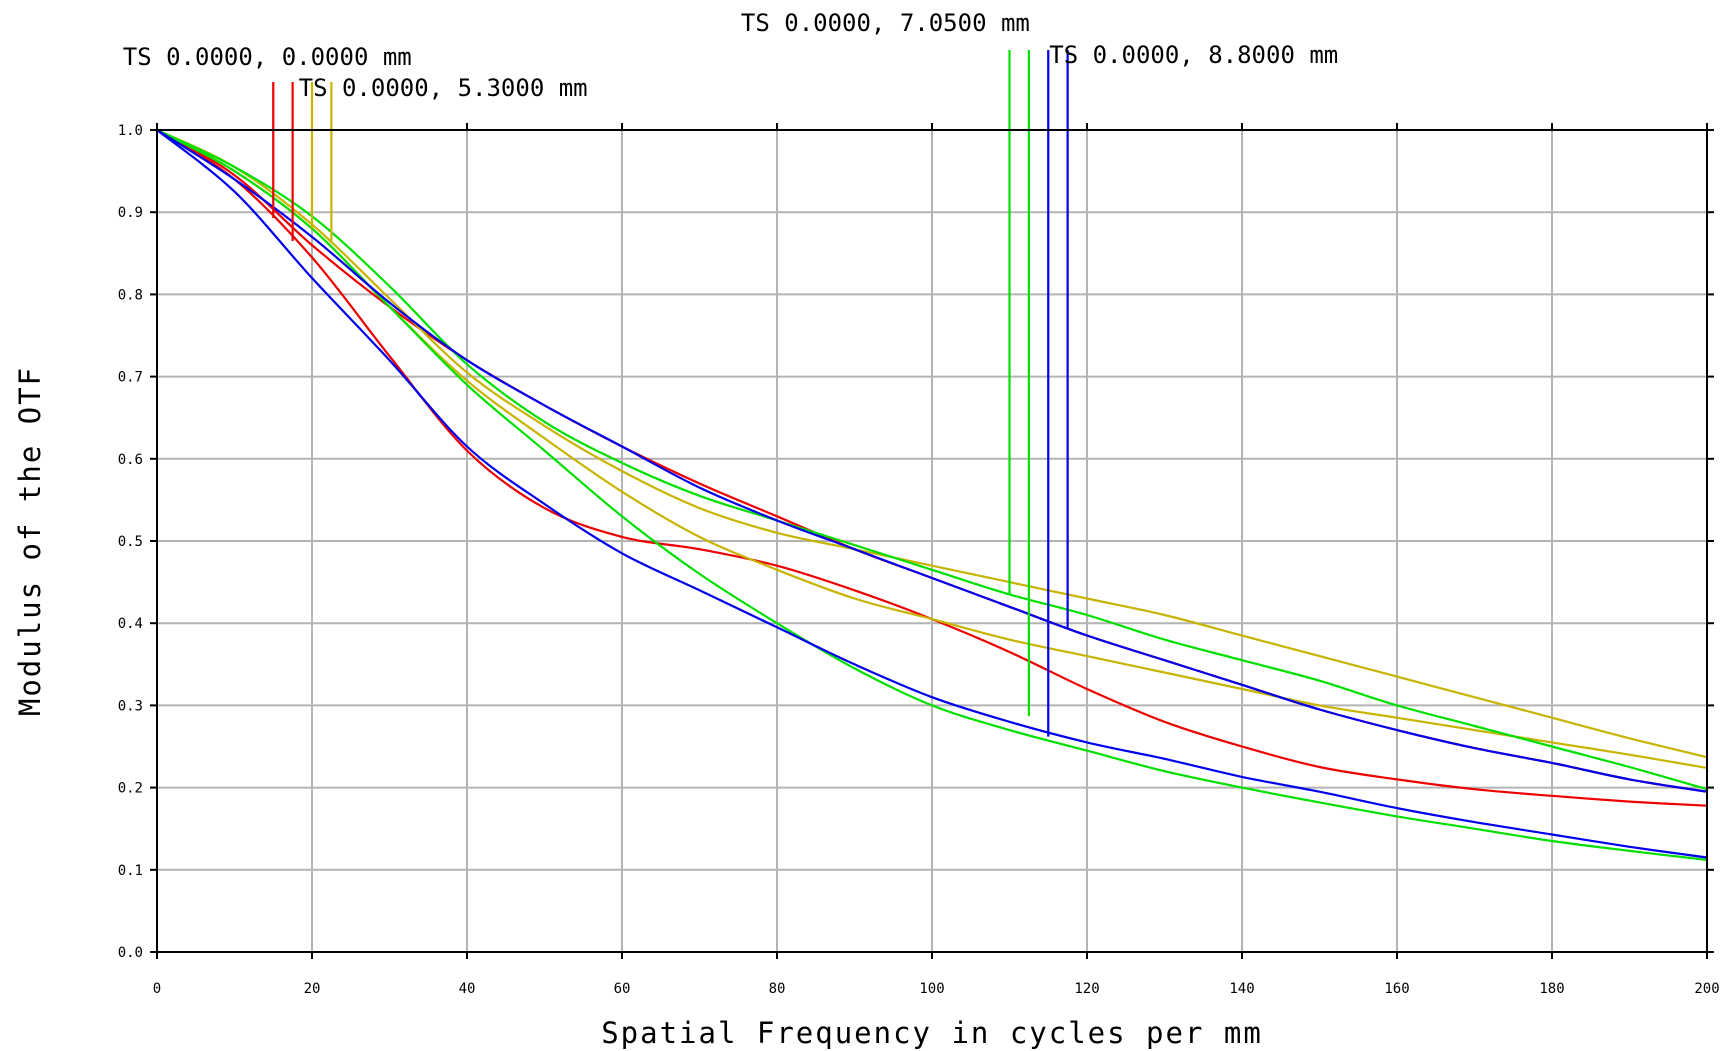 This screenshot has width=1731, height=1051. I want to click on x-tick-label: 120, so click(1086, 989).